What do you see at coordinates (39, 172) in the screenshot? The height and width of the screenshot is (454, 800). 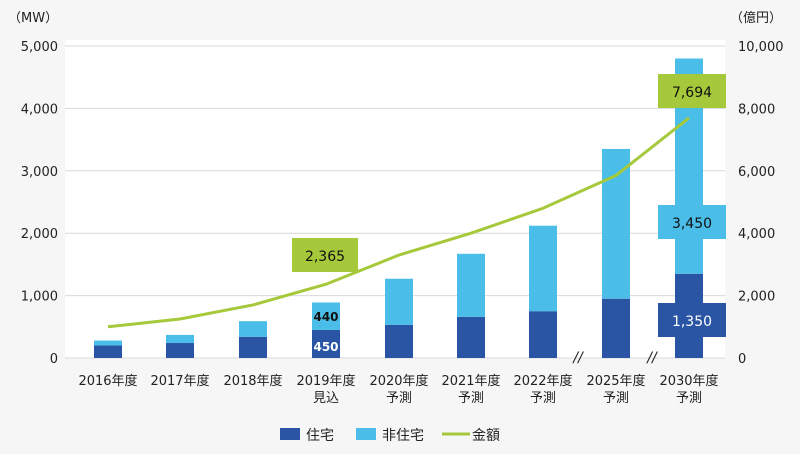 I see `y-tick-label: 3,000` at bounding box center [39, 172].